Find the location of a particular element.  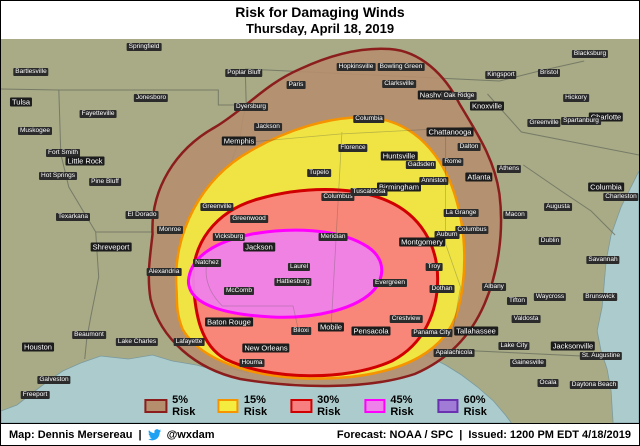

city-label: Macon is located at coordinates (515, 215).